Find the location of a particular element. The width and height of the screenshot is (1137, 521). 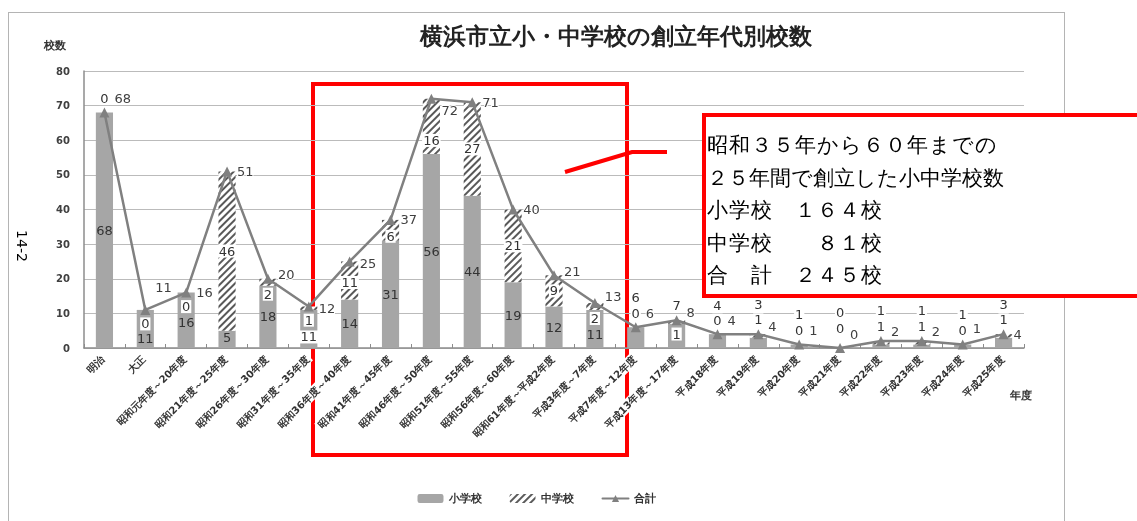

y-tick-label: 60 is located at coordinates (63, 140).